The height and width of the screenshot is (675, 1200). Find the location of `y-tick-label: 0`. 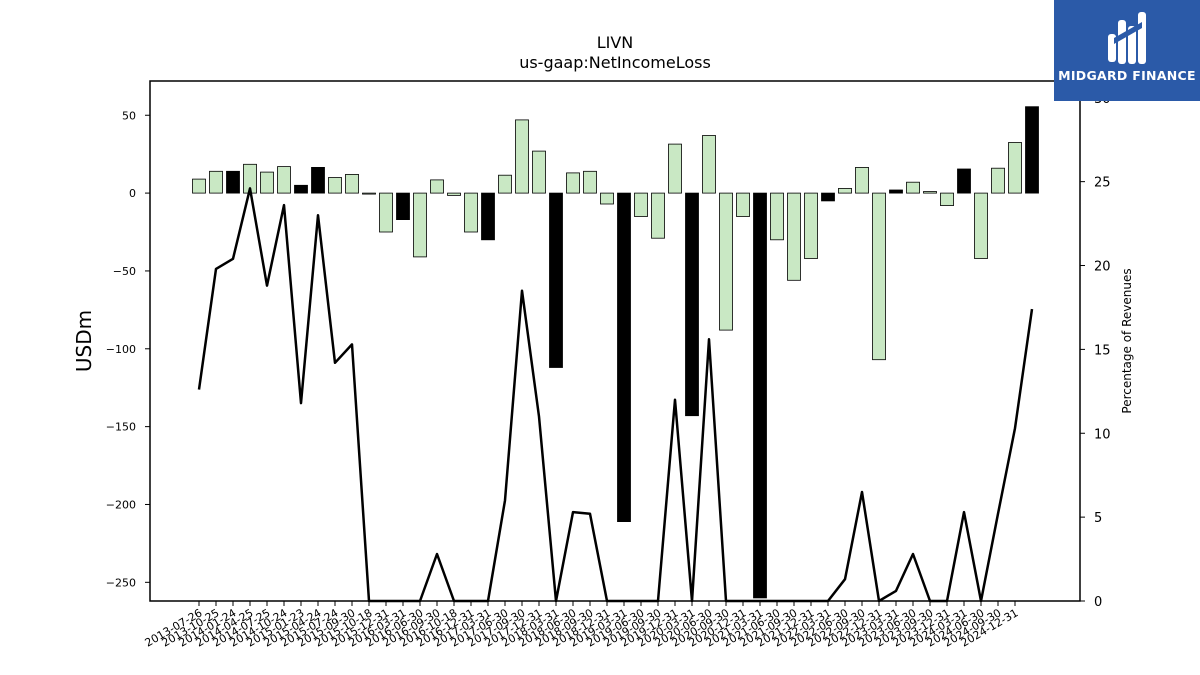

y-tick-label: 0 is located at coordinates (132, 193).